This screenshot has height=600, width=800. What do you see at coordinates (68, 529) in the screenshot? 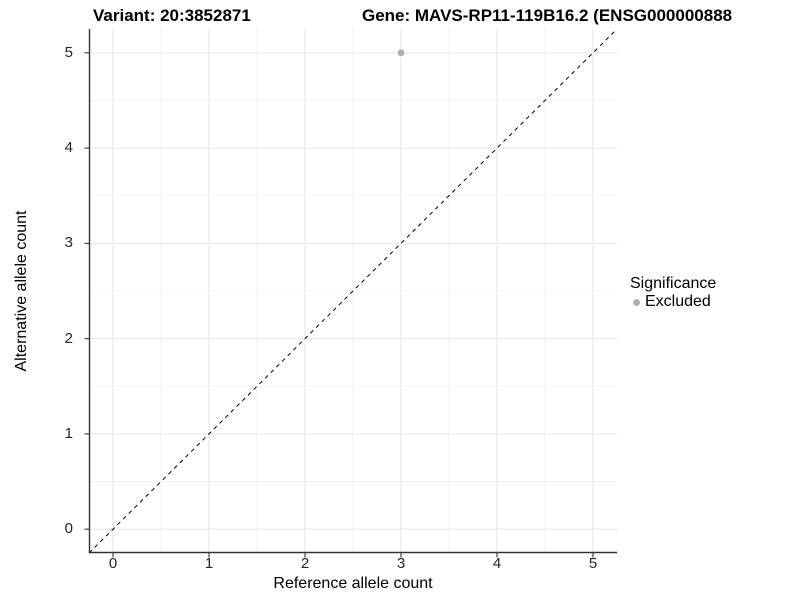
I see `y-tick-label-0: 0` at bounding box center [68, 529].